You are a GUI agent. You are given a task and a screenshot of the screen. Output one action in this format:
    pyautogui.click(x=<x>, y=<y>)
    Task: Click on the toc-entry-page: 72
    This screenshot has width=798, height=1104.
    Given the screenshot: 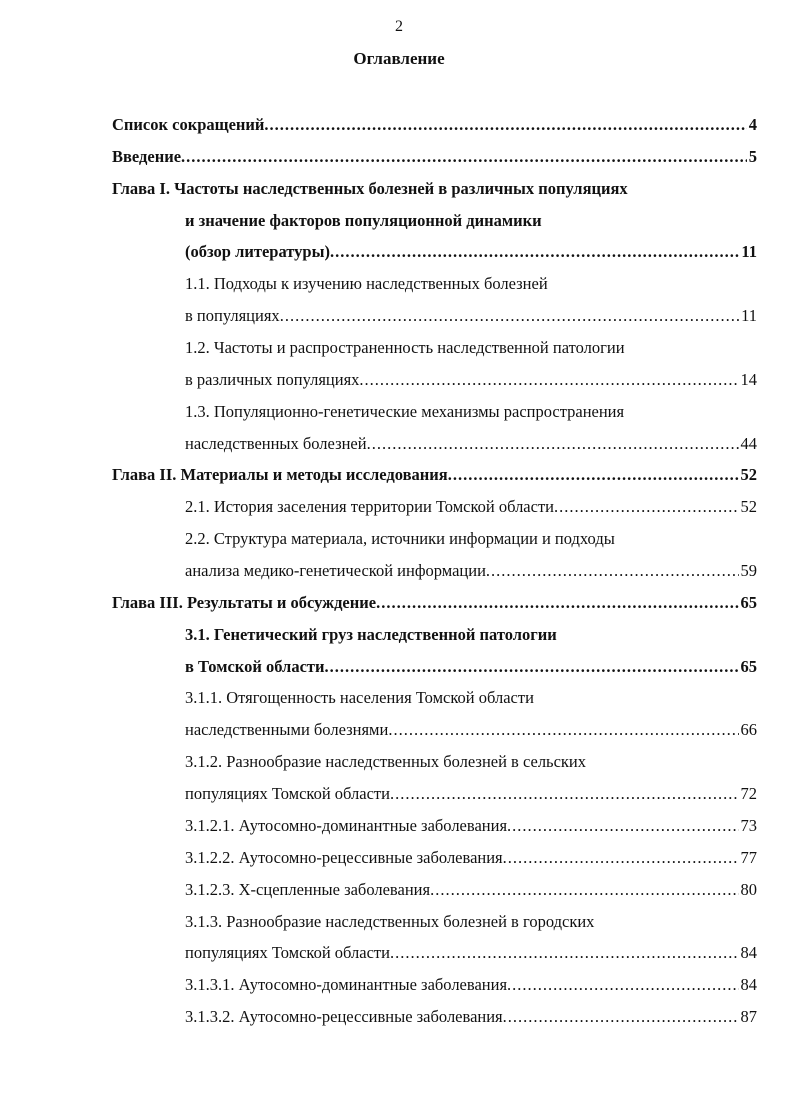 What is the action you would take?
    pyautogui.click(x=749, y=794)
    